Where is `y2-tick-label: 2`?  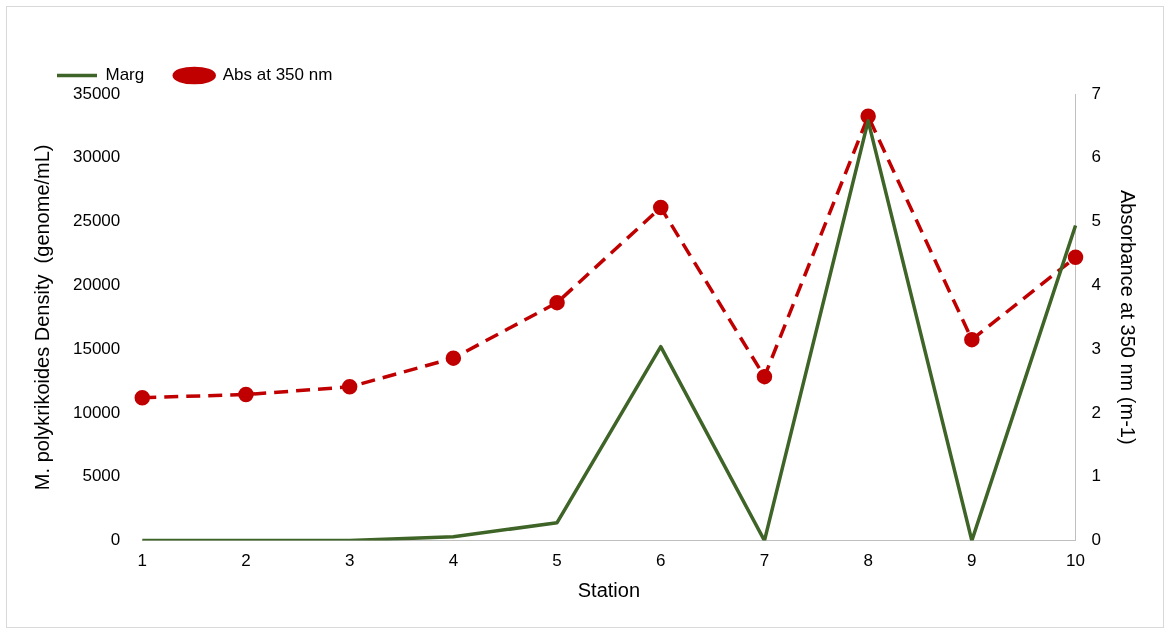
y2-tick-label: 2 is located at coordinates (1096, 412).